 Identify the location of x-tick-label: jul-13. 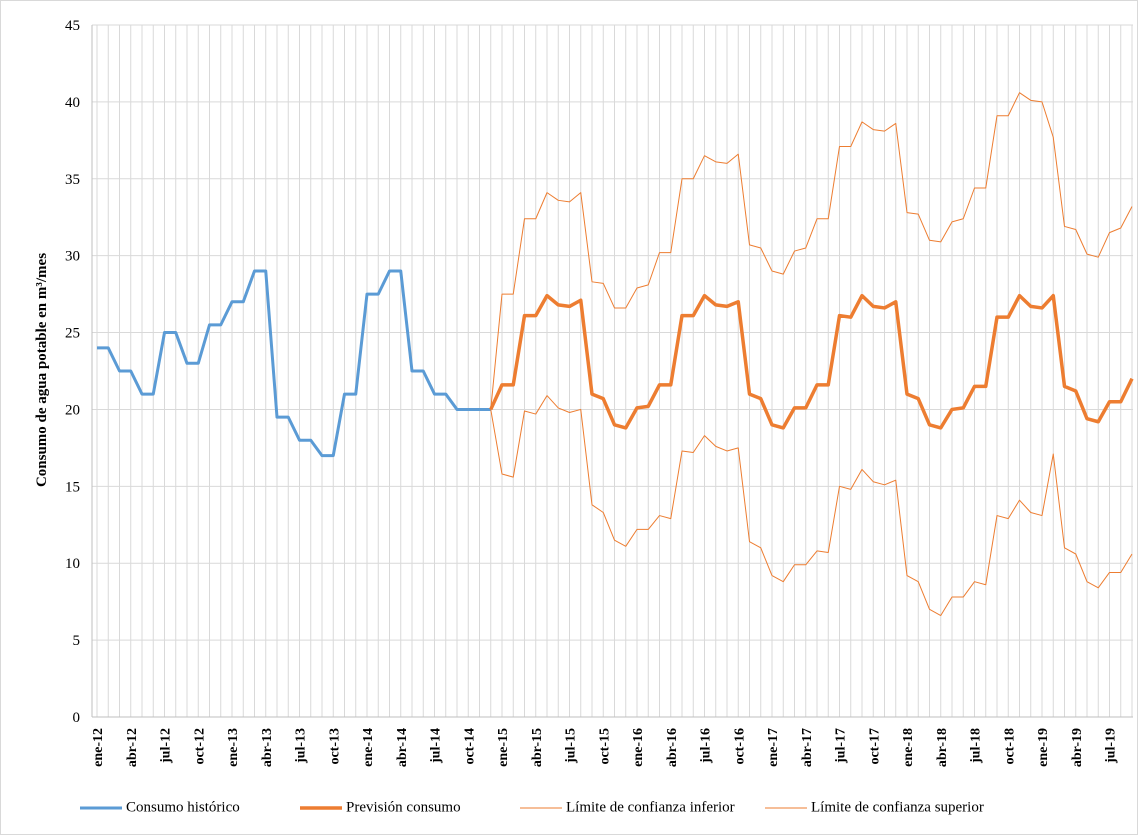
(301, 746).